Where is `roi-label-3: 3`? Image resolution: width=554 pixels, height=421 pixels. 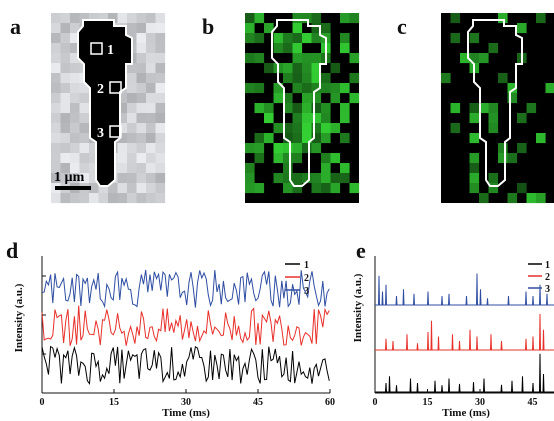 roi-label-3: 3 is located at coordinates (100, 133).